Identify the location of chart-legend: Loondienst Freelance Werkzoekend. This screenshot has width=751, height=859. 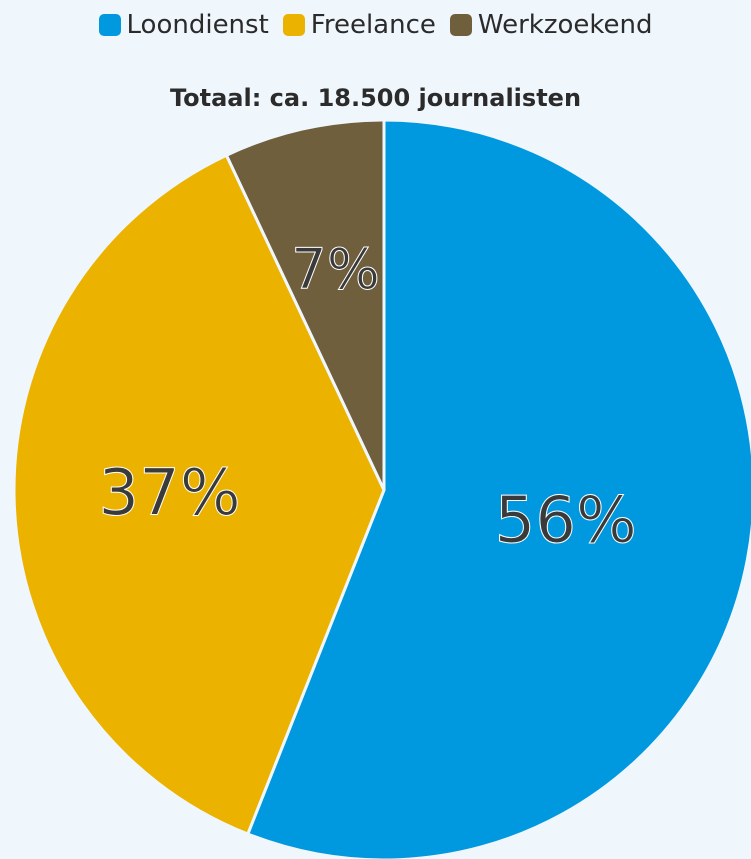
(375, 25).